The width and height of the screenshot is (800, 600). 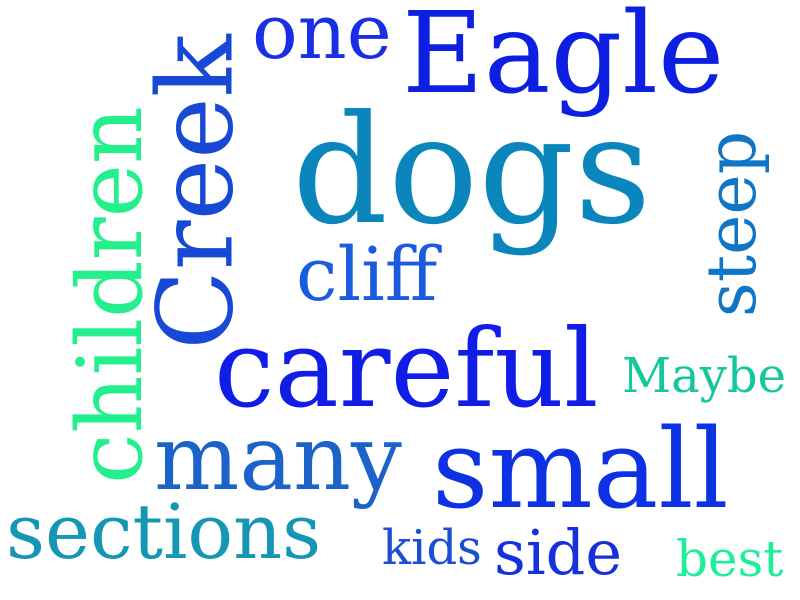 I want to click on word-maybe: Maybe, so click(x=704, y=376).